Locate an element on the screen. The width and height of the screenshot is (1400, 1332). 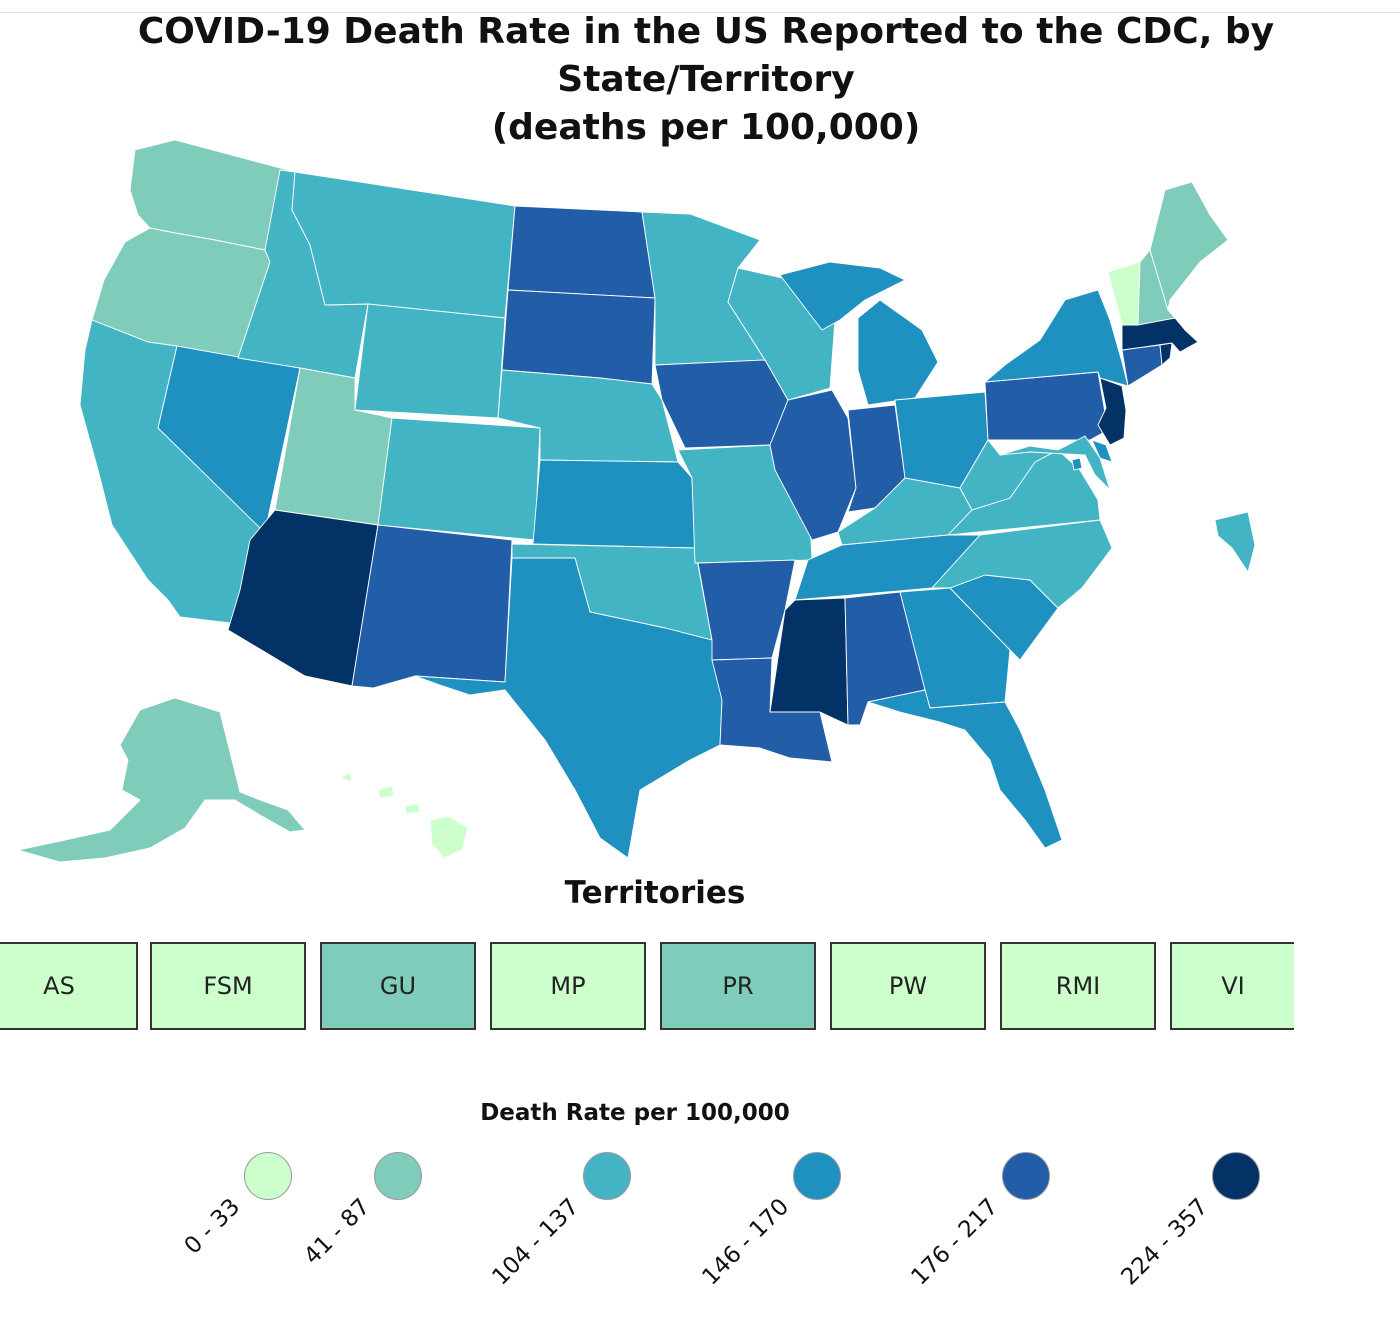
territory-box-mp: MP is located at coordinates (568, 986).